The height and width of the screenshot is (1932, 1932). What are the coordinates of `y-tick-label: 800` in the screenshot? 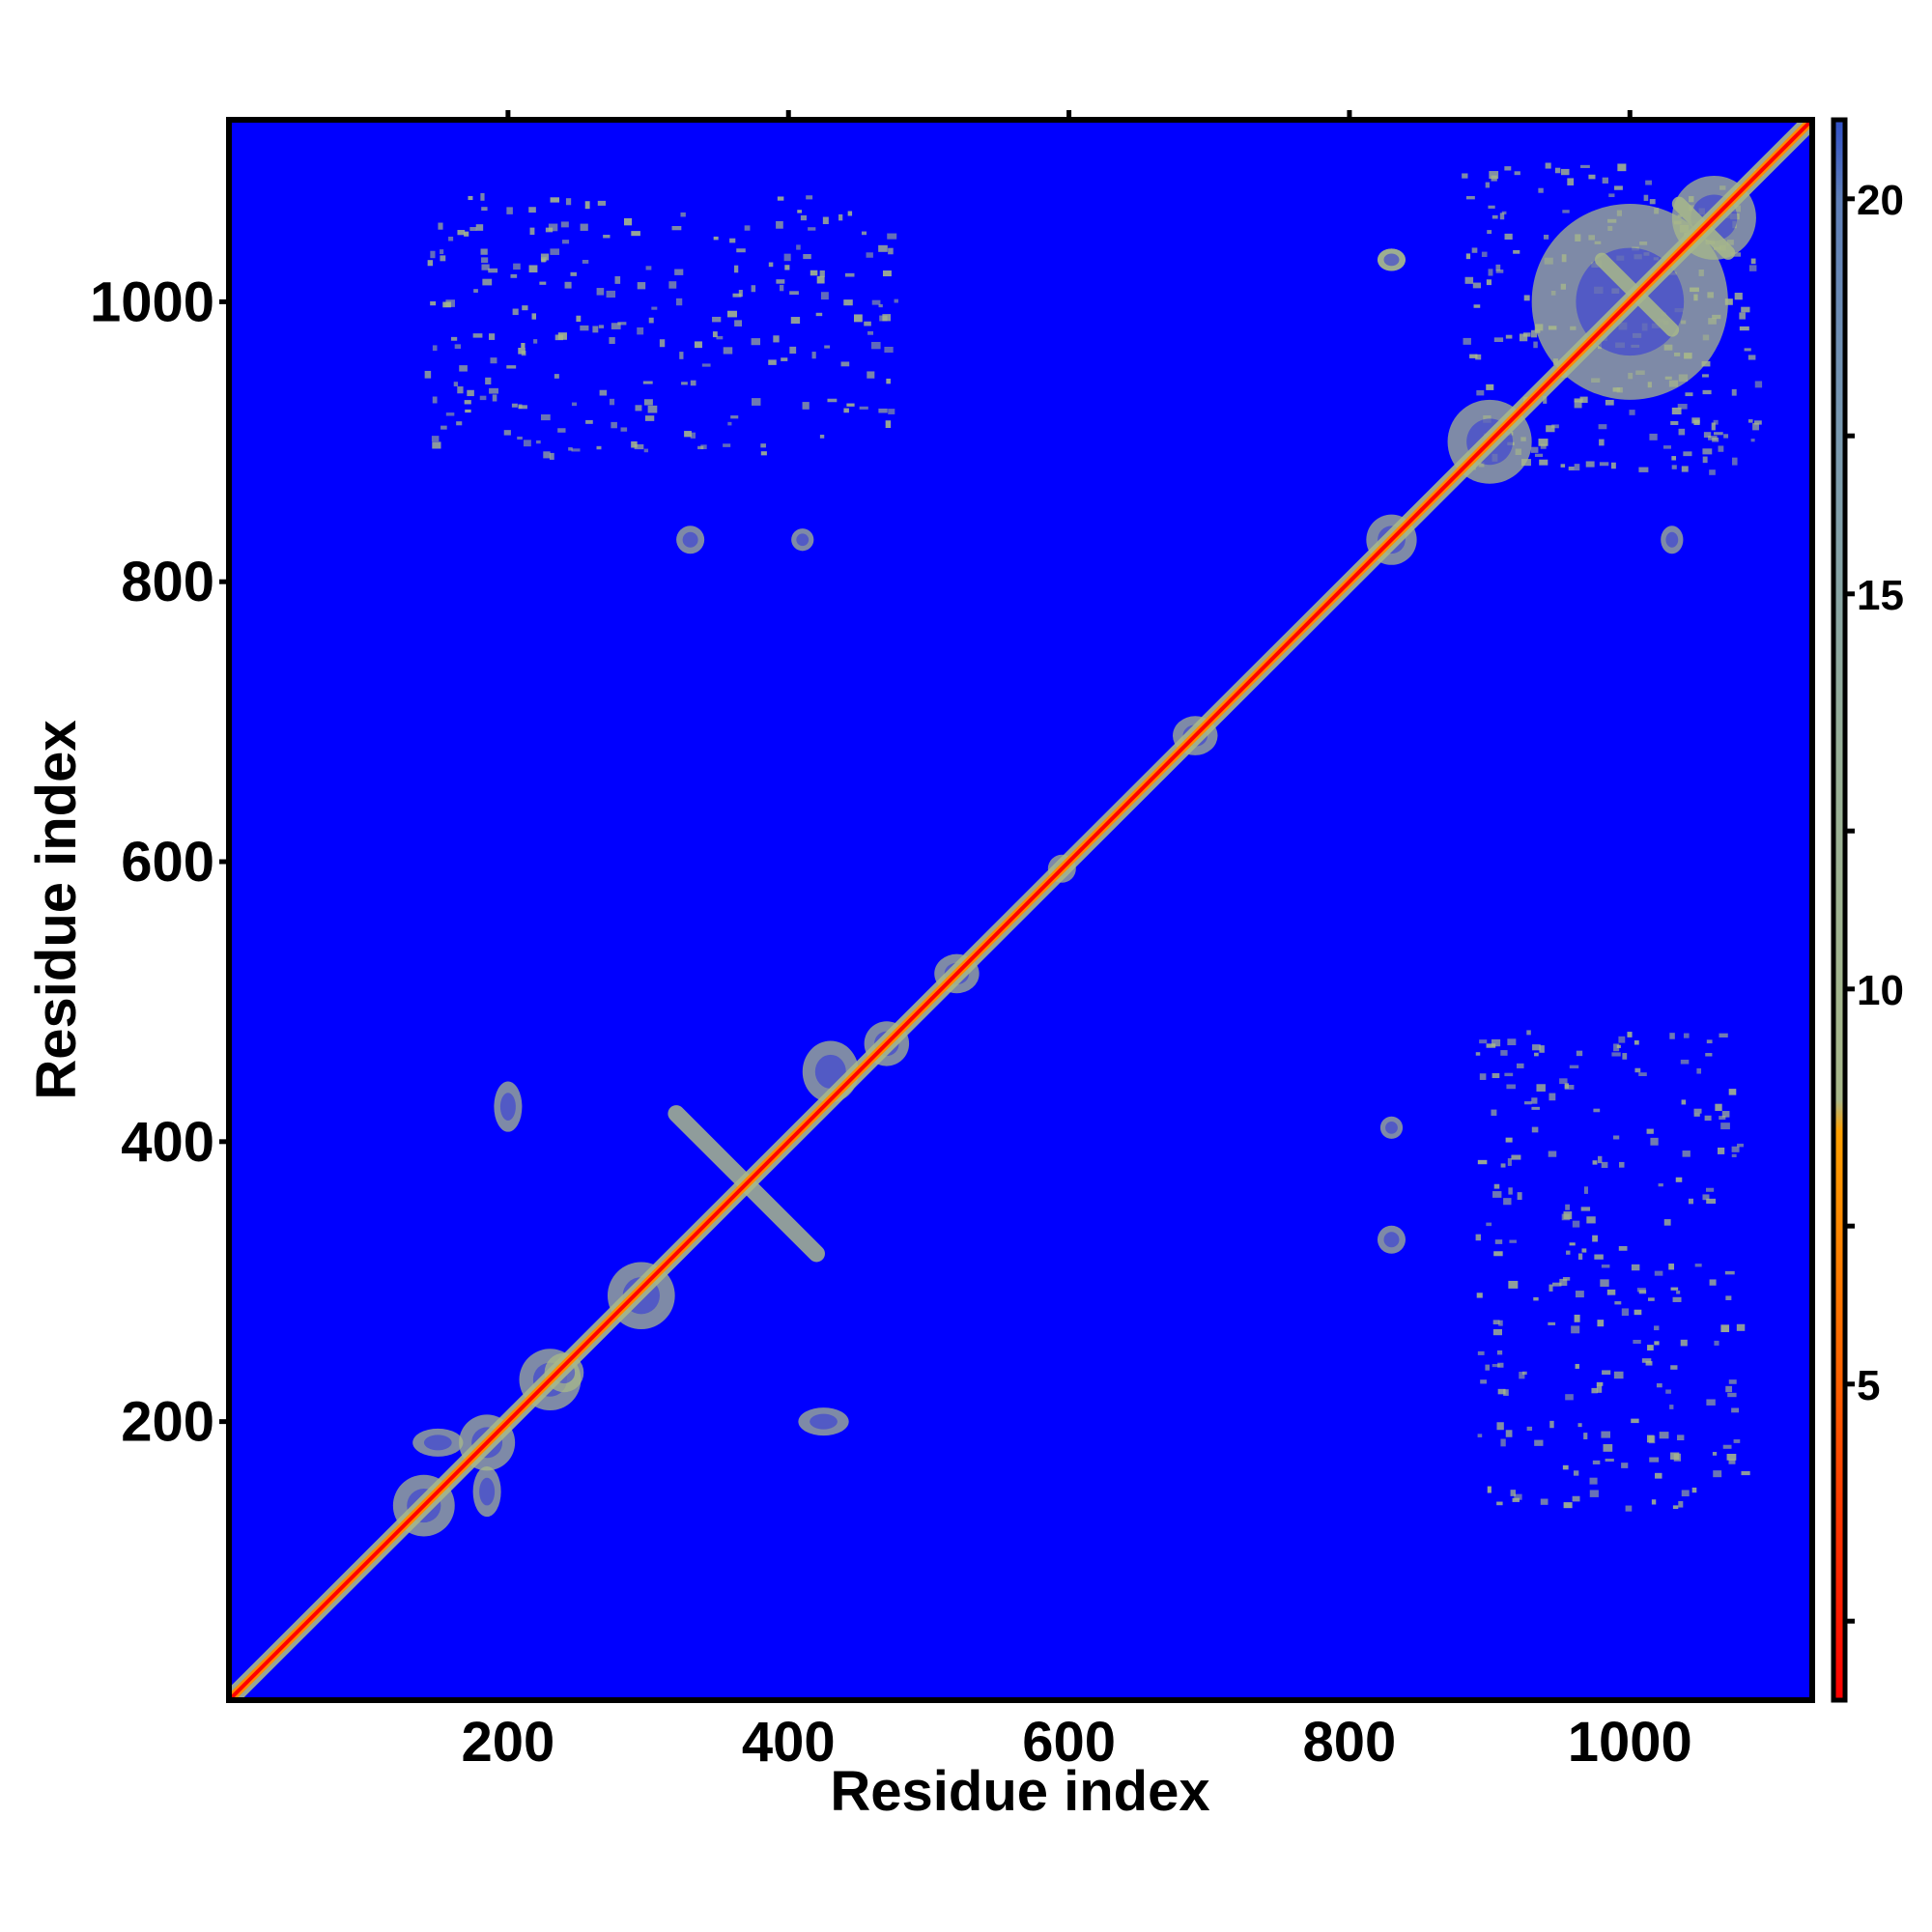 It's located at (167, 582).